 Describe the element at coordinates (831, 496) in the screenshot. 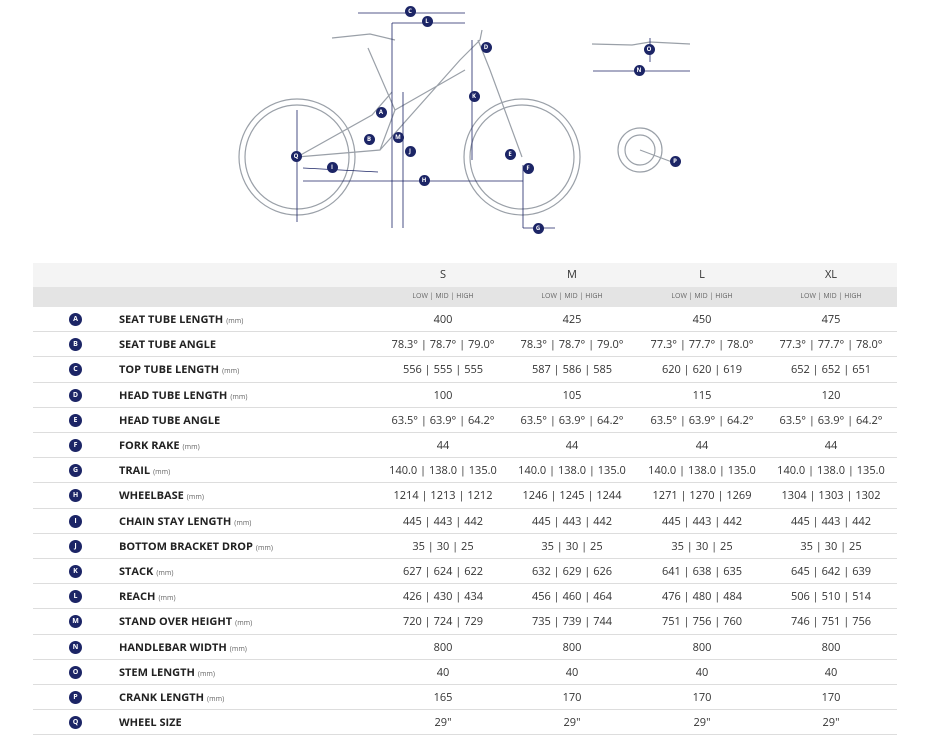

I see `cell-value: 1304 | 1303 | 1302` at that location.